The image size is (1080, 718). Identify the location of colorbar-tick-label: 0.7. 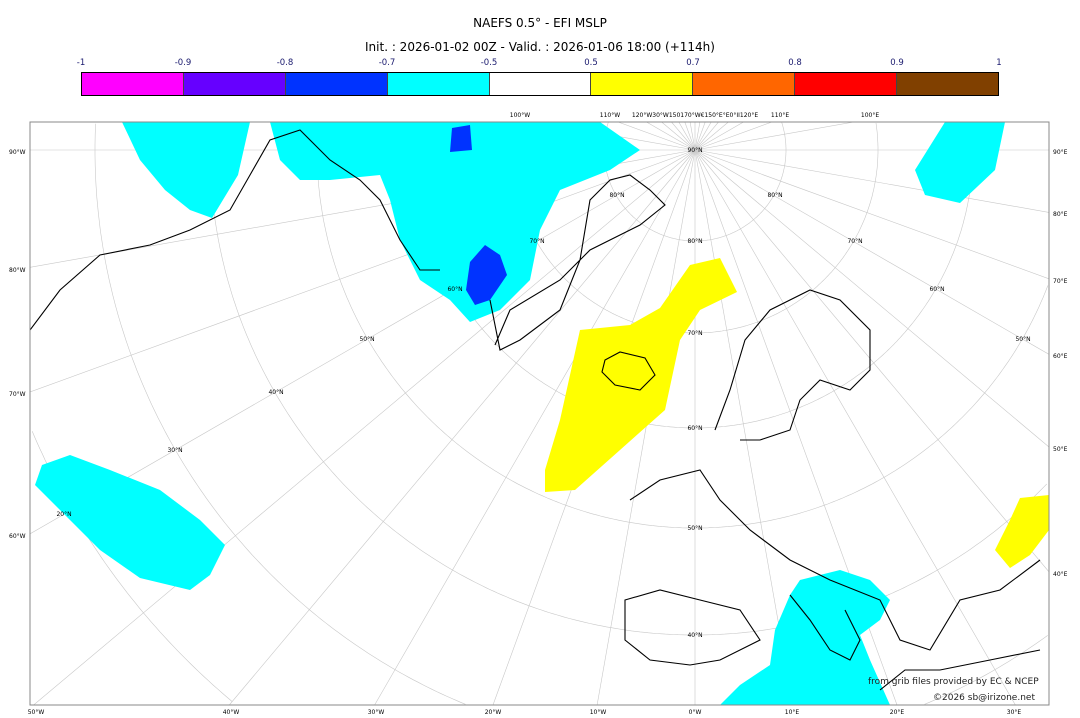
(693, 63).